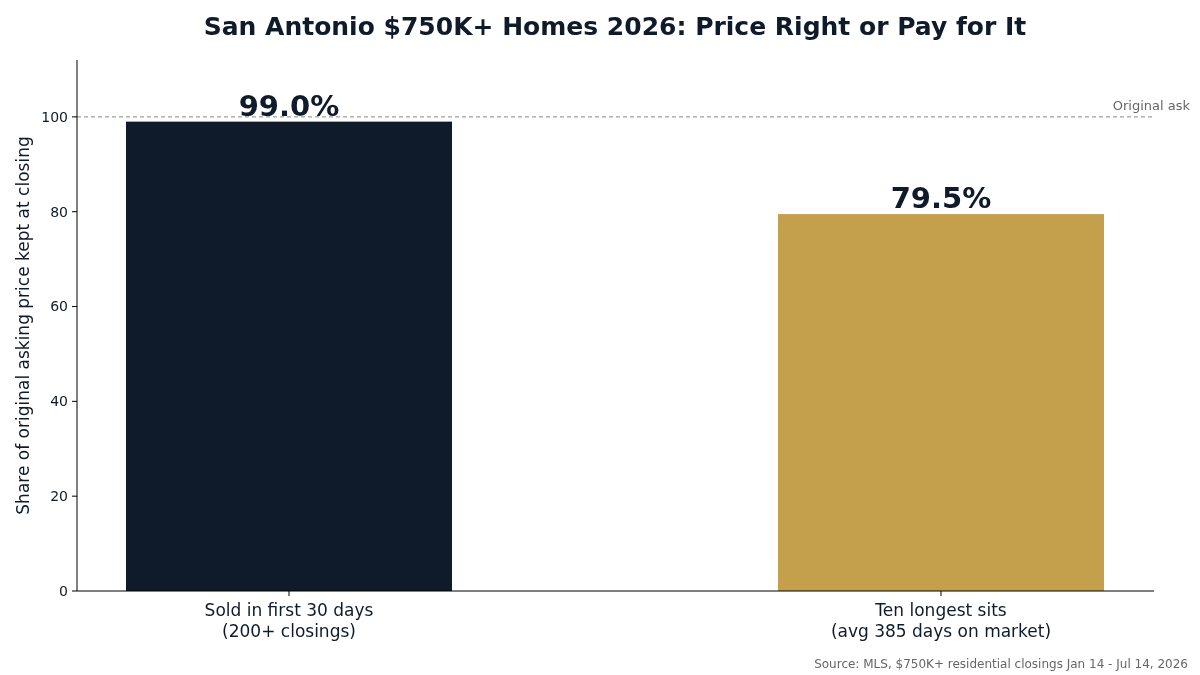 The image size is (1200, 675). Describe the element at coordinates (289, 105) in the screenshot. I see `data-label: 99.0%` at that location.